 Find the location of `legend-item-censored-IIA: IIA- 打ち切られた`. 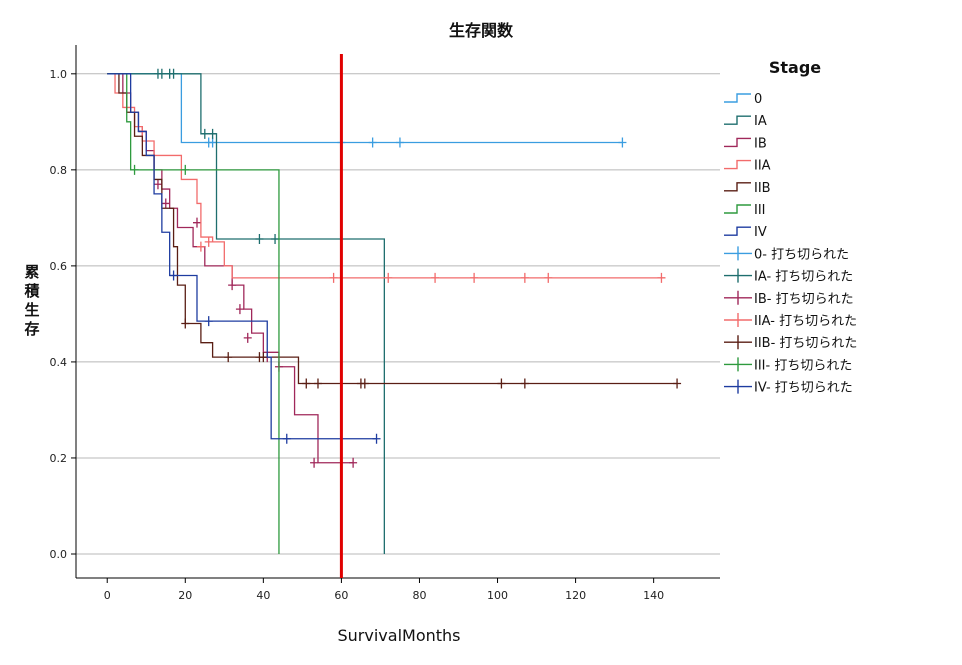

legend-item-censored-IIA: IIA- 打ち切られた is located at coordinates (790, 321).